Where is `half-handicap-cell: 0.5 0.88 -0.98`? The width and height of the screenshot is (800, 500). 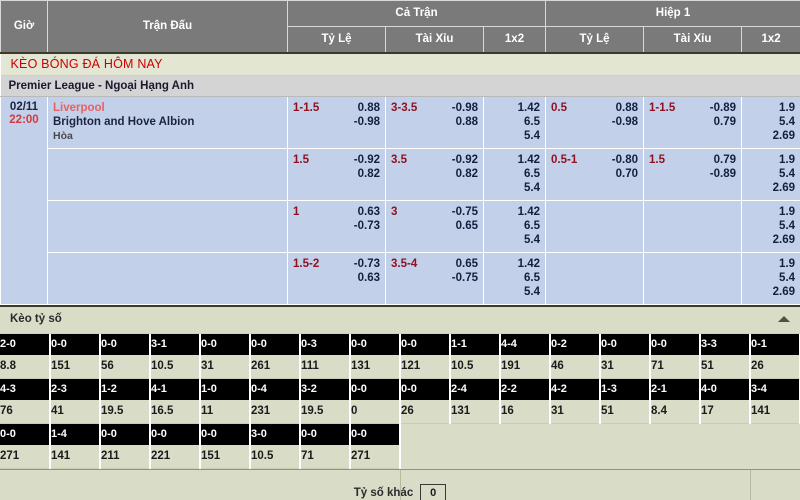 half-handicap-cell: 0.5 0.88 -0.98 is located at coordinates (595, 122).